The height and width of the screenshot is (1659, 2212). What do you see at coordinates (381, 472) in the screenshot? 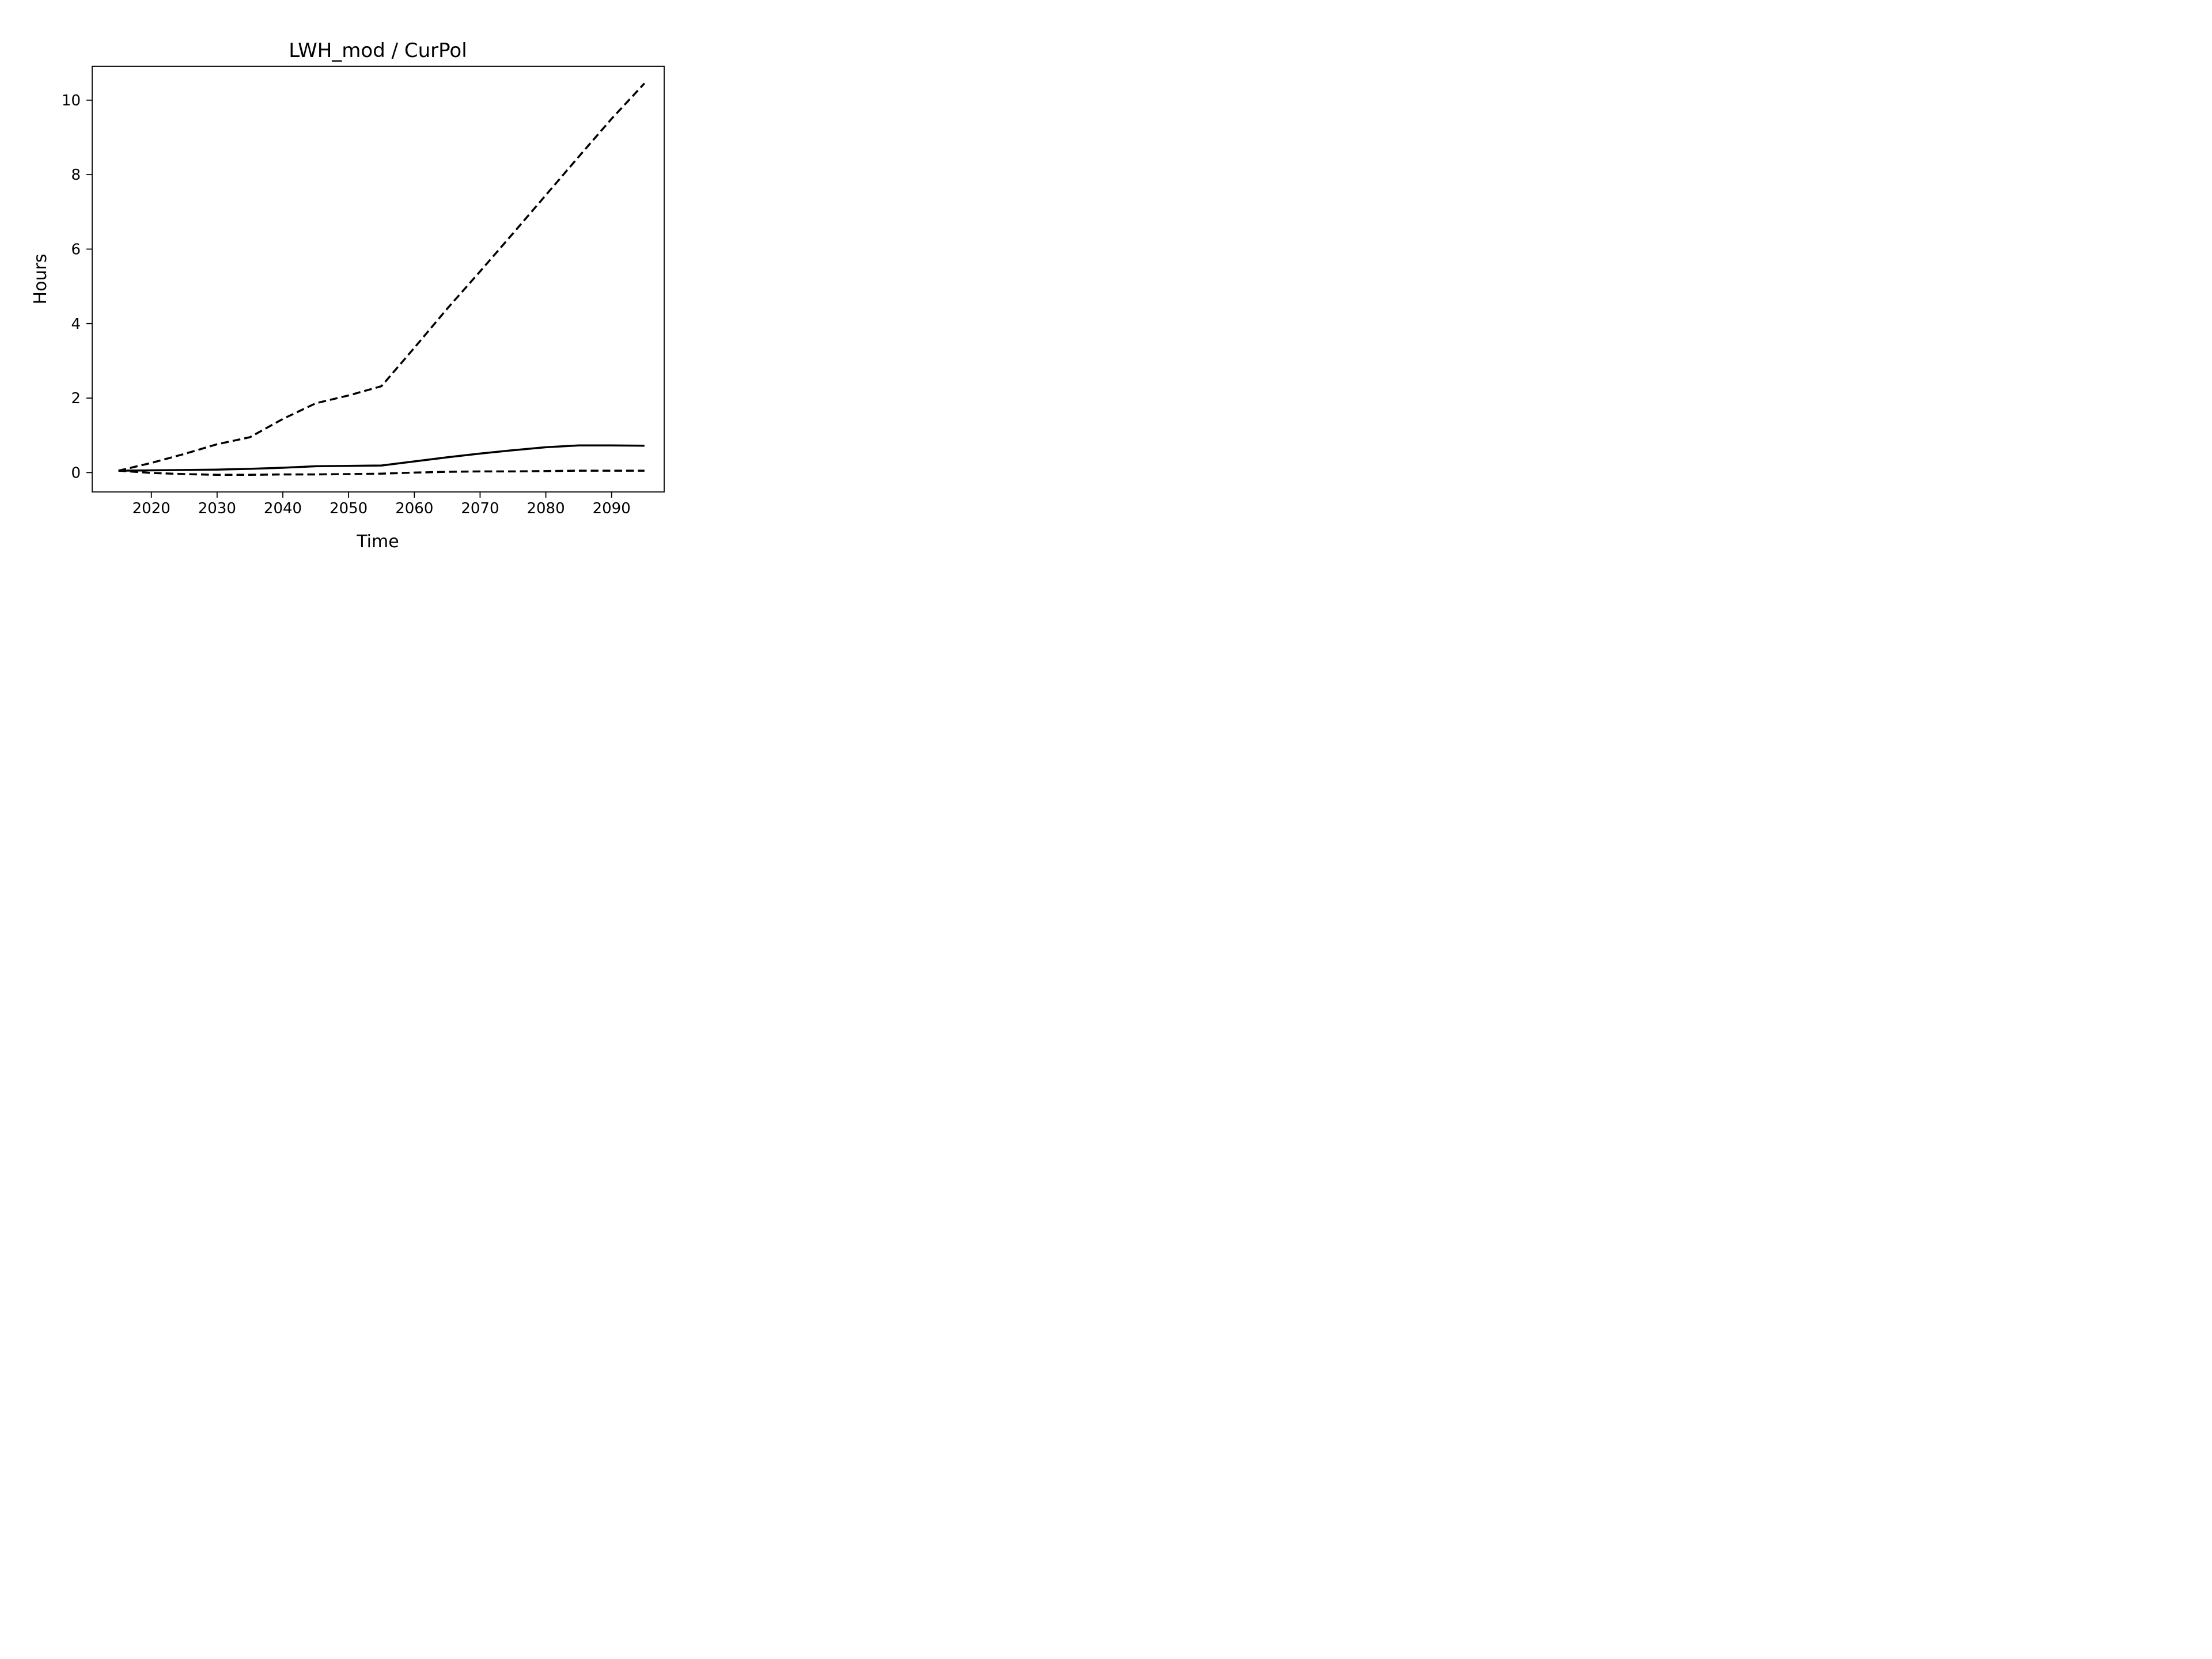
I see `series-lower-dashed-line` at bounding box center [381, 472].